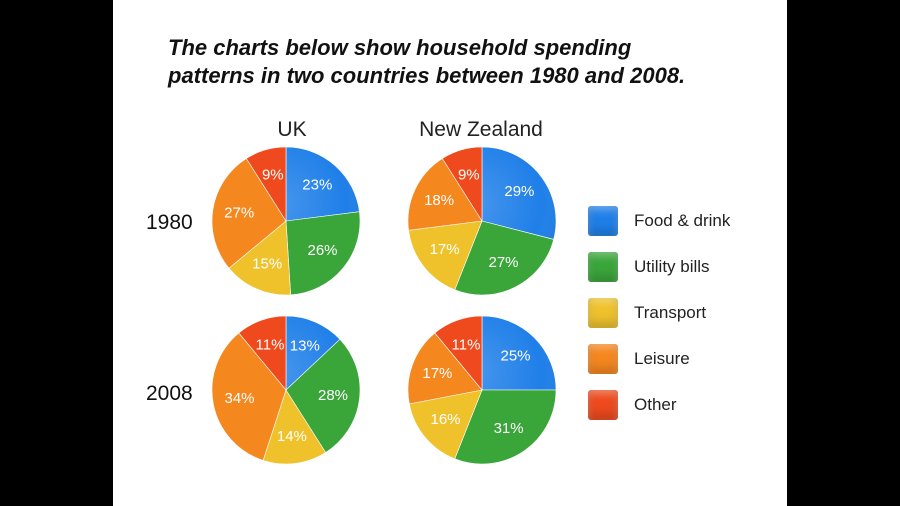  I want to click on legend-swatch-utility-bills, so click(603, 267).